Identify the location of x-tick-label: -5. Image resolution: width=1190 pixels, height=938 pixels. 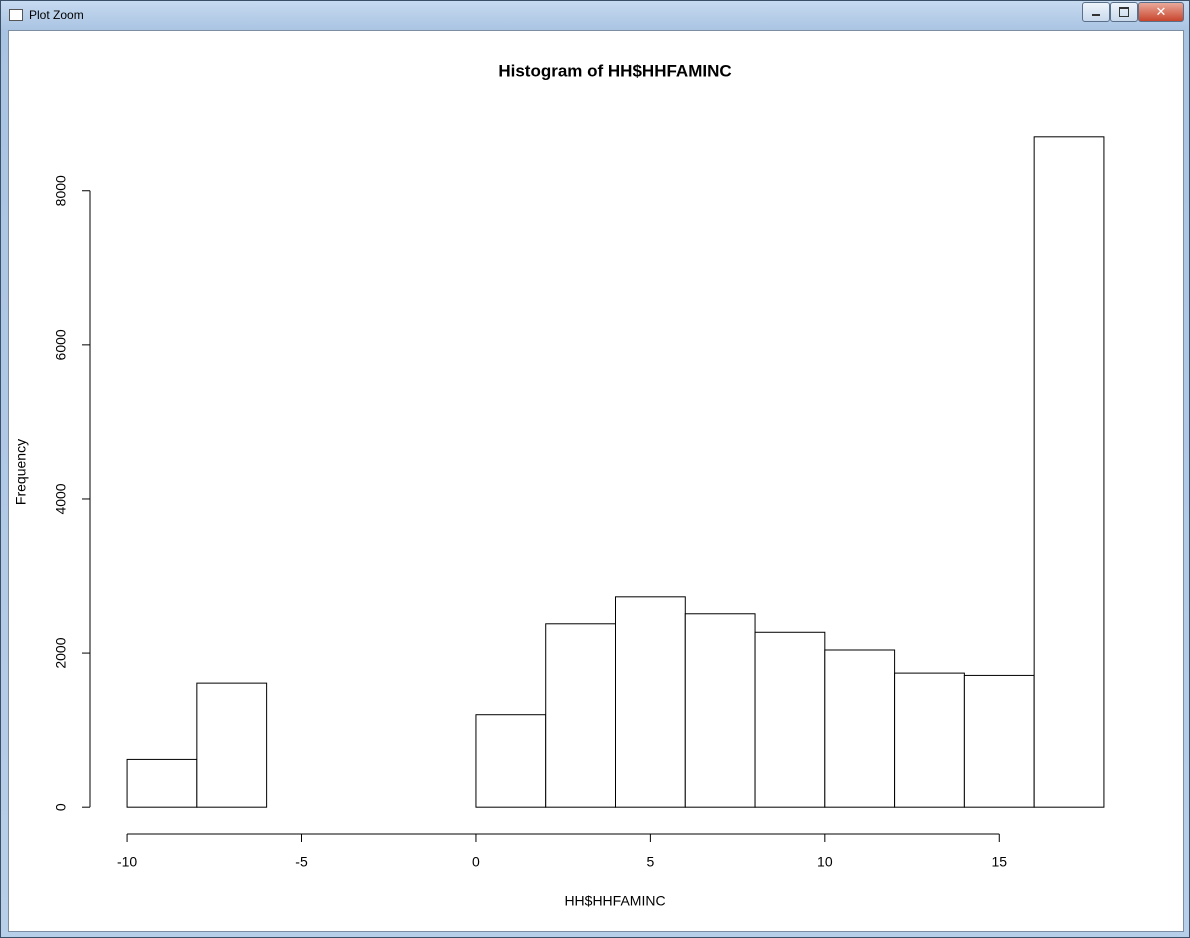
(301, 862).